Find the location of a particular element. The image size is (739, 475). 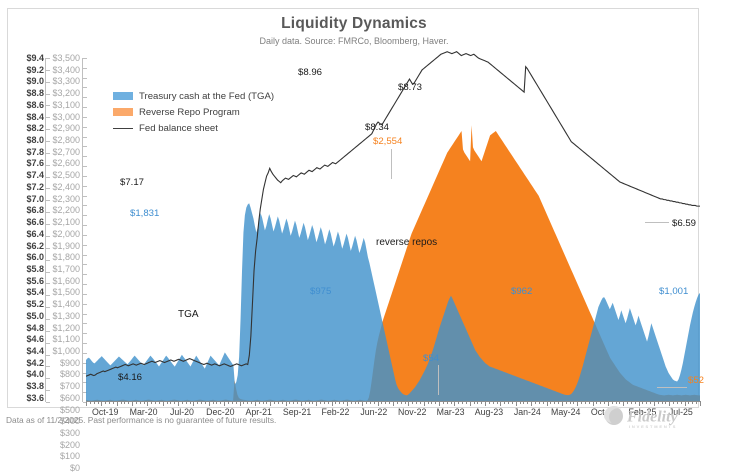

legend-item-fed-balance-sheet: Fed balance sheet is located at coordinates (193, 128).